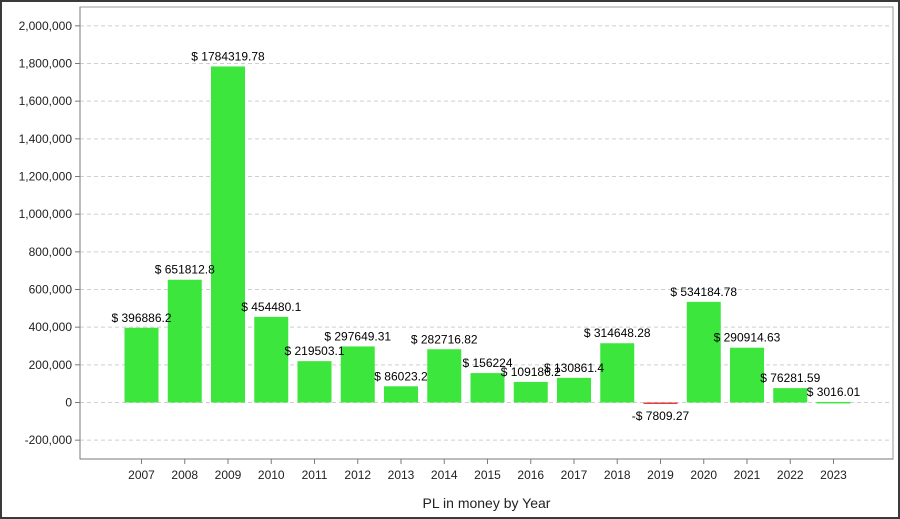 The image size is (900, 519). What do you see at coordinates (487, 503) in the screenshot?
I see `x-axis-title: PL in money by Year` at bounding box center [487, 503].